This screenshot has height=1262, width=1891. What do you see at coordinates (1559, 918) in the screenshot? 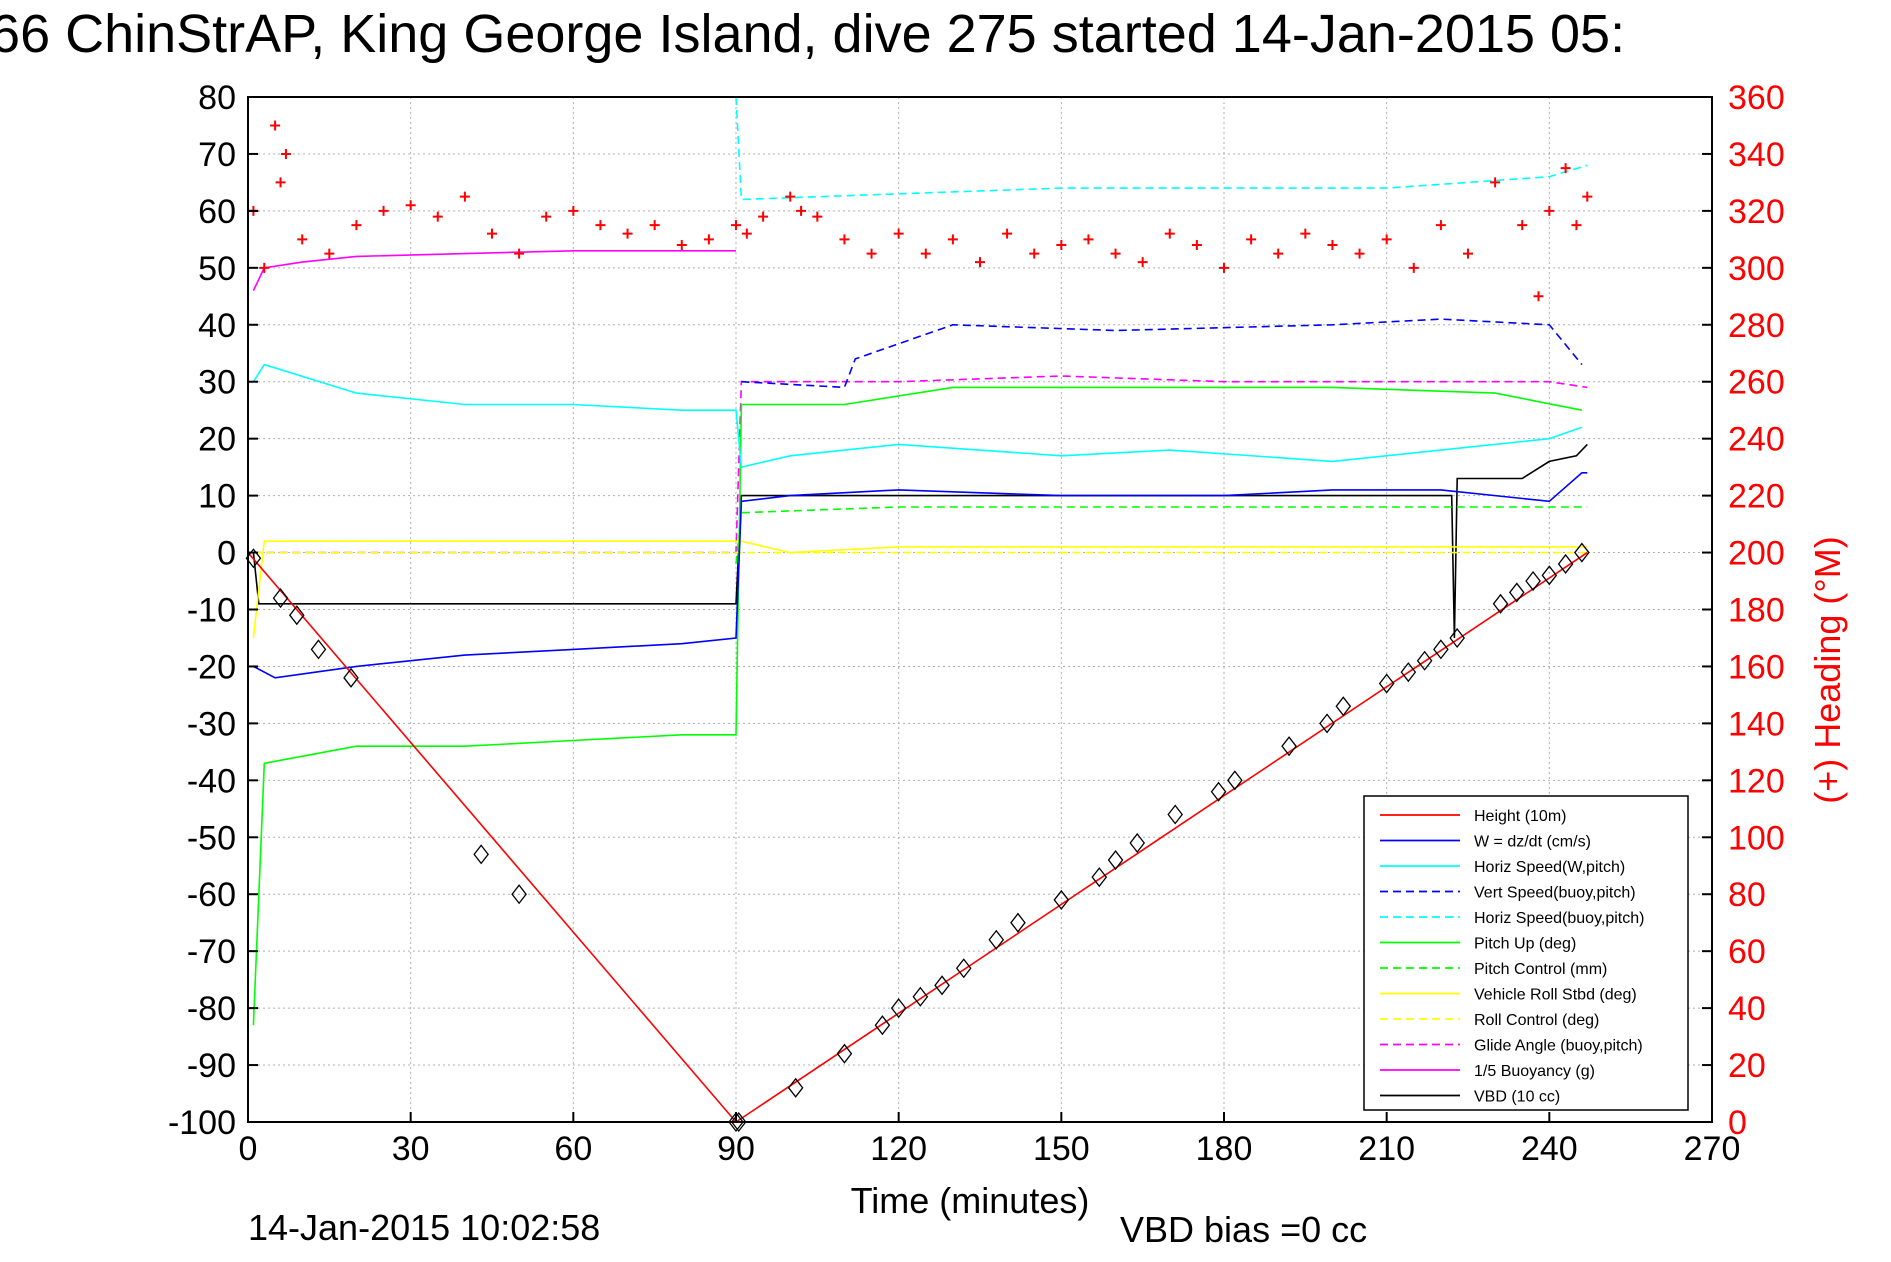
I see `legend-label: Horiz Speed(buoy,pitch)` at bounding box center [1559, 918].